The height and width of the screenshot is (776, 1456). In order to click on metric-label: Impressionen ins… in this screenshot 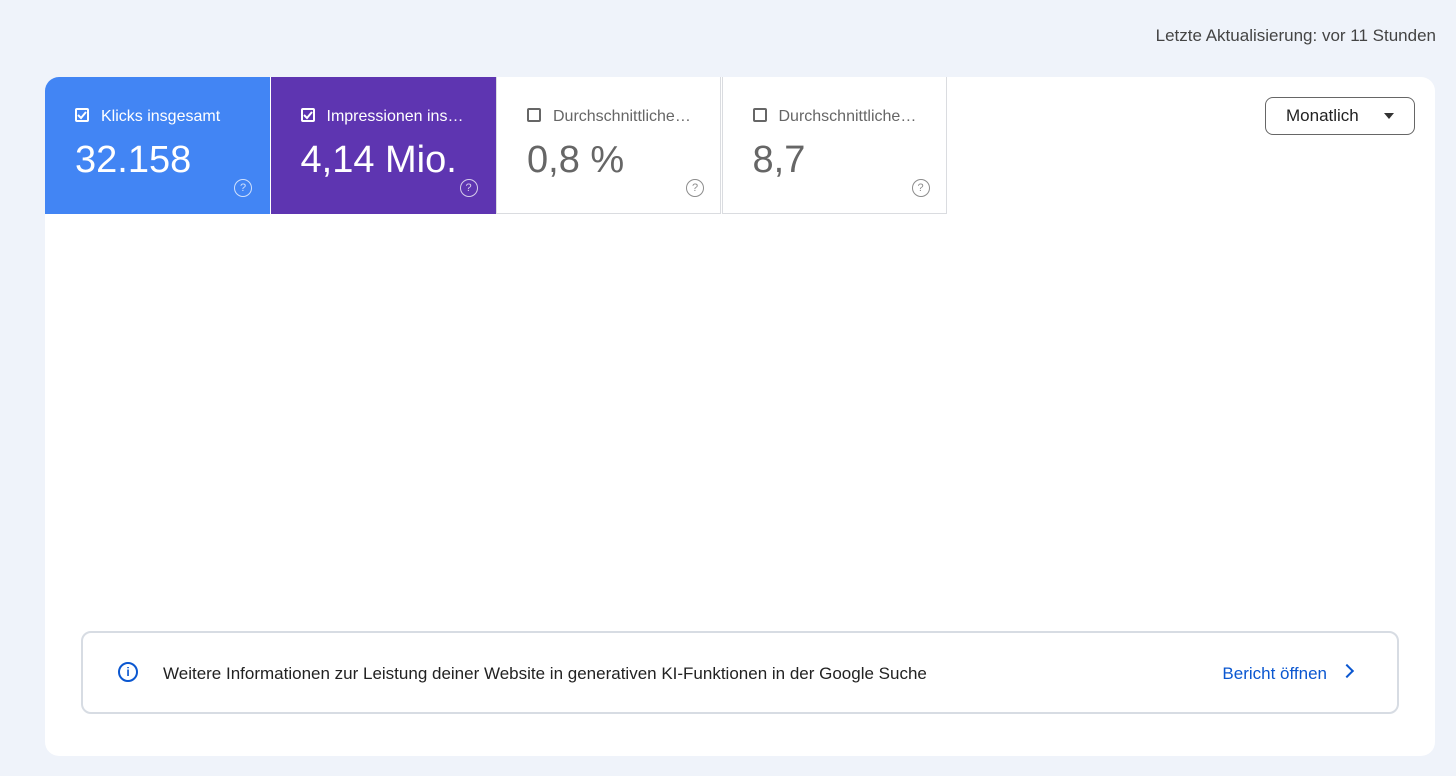, I will do `click(382, 117)`.